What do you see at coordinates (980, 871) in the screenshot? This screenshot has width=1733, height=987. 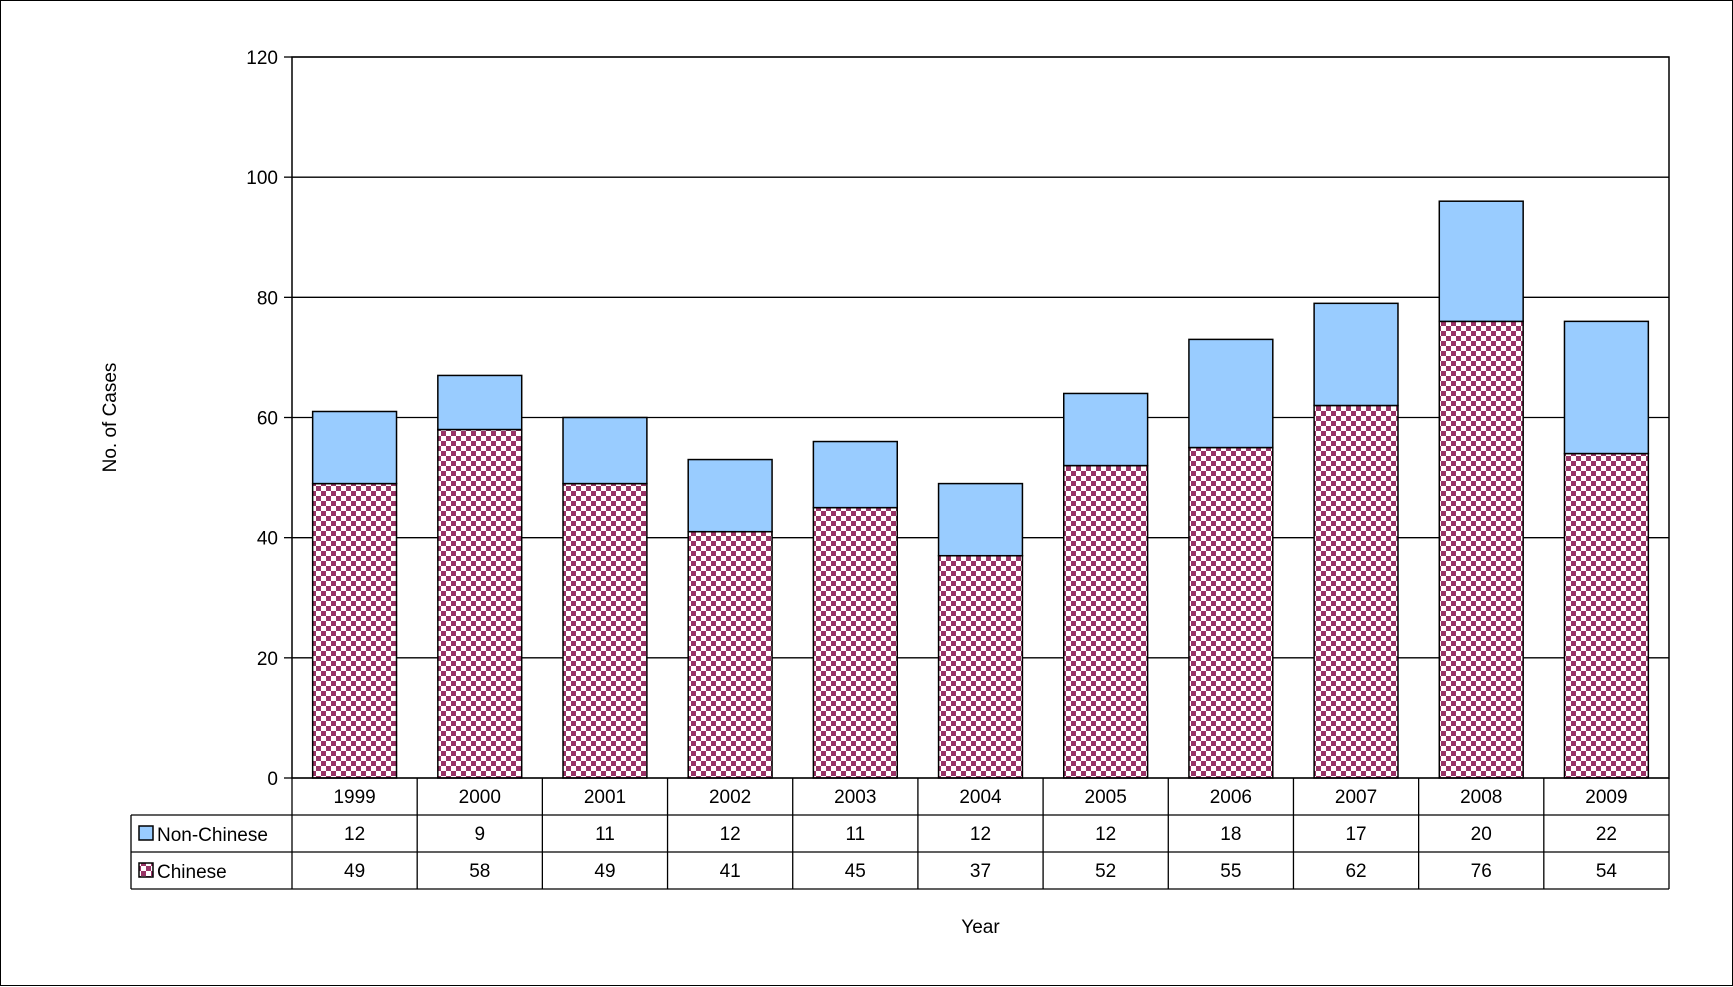 I see `data-label-chinese: 37` at bounding box center [980, 871].